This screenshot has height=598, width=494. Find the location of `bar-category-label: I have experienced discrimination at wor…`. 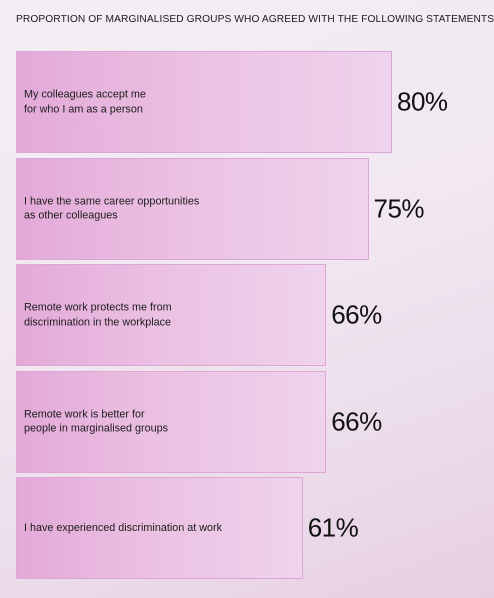

bar-category-label: I have experienced discrimination at wor… is located at coordinates (123, 527).